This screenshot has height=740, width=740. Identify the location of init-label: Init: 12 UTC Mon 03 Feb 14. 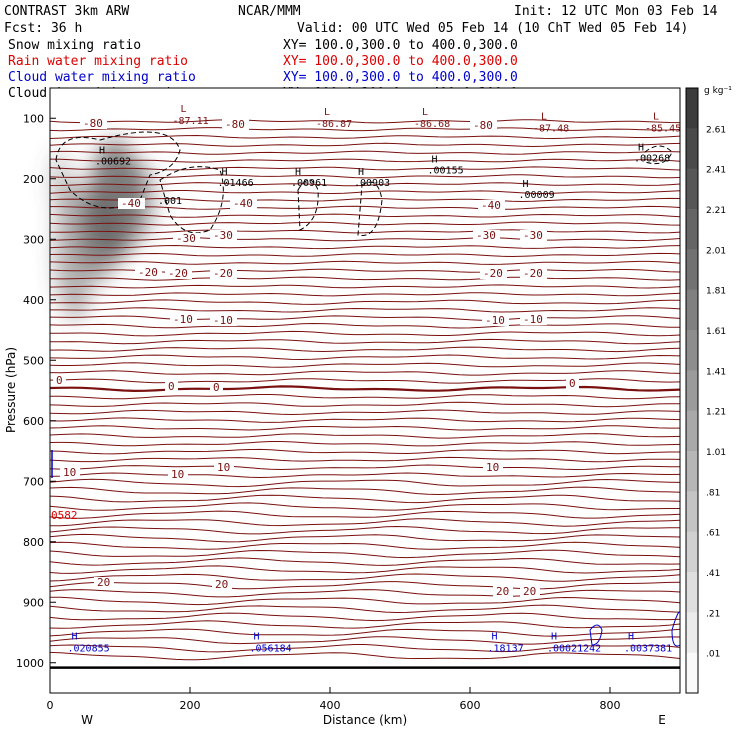
(616, 11).